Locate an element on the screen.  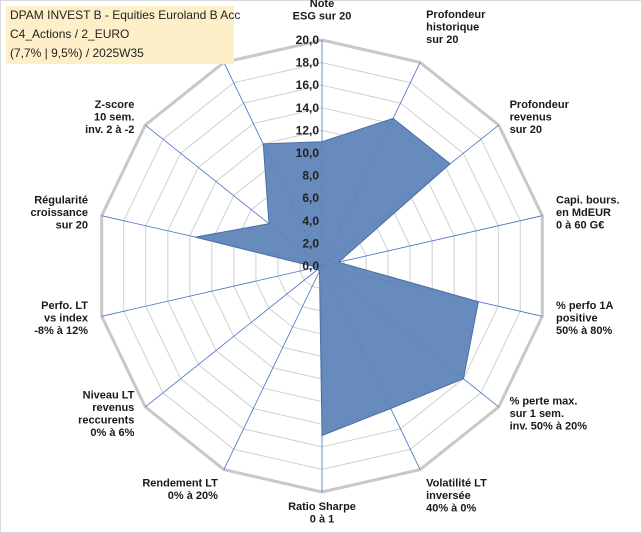
tick-label: 12,0 is located at coordinates (308, 130).